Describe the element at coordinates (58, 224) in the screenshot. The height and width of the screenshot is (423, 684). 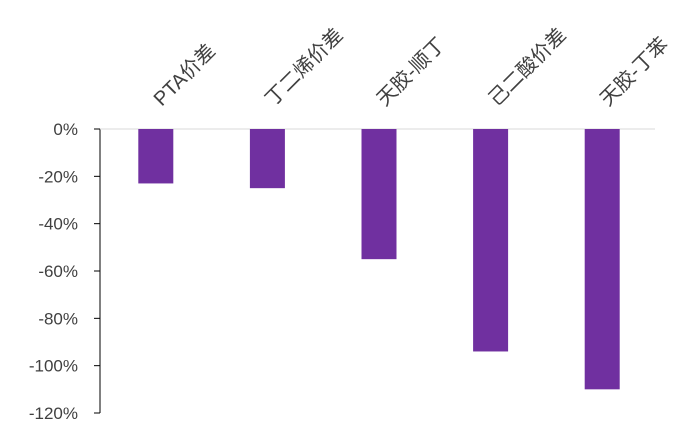
I see `y-tick-label: -40%` at that location.